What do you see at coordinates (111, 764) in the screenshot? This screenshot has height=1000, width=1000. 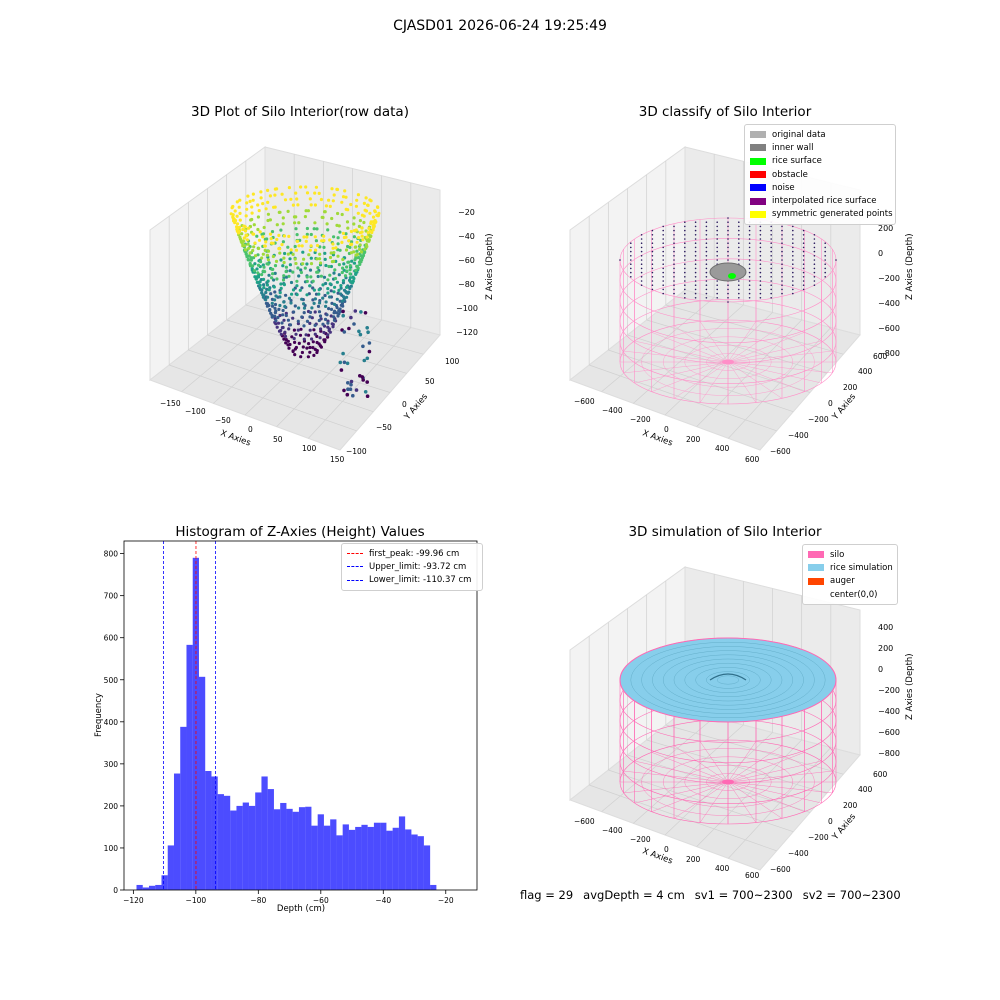 I see `y-tick-label: 300` at bounding box center [111, 764].